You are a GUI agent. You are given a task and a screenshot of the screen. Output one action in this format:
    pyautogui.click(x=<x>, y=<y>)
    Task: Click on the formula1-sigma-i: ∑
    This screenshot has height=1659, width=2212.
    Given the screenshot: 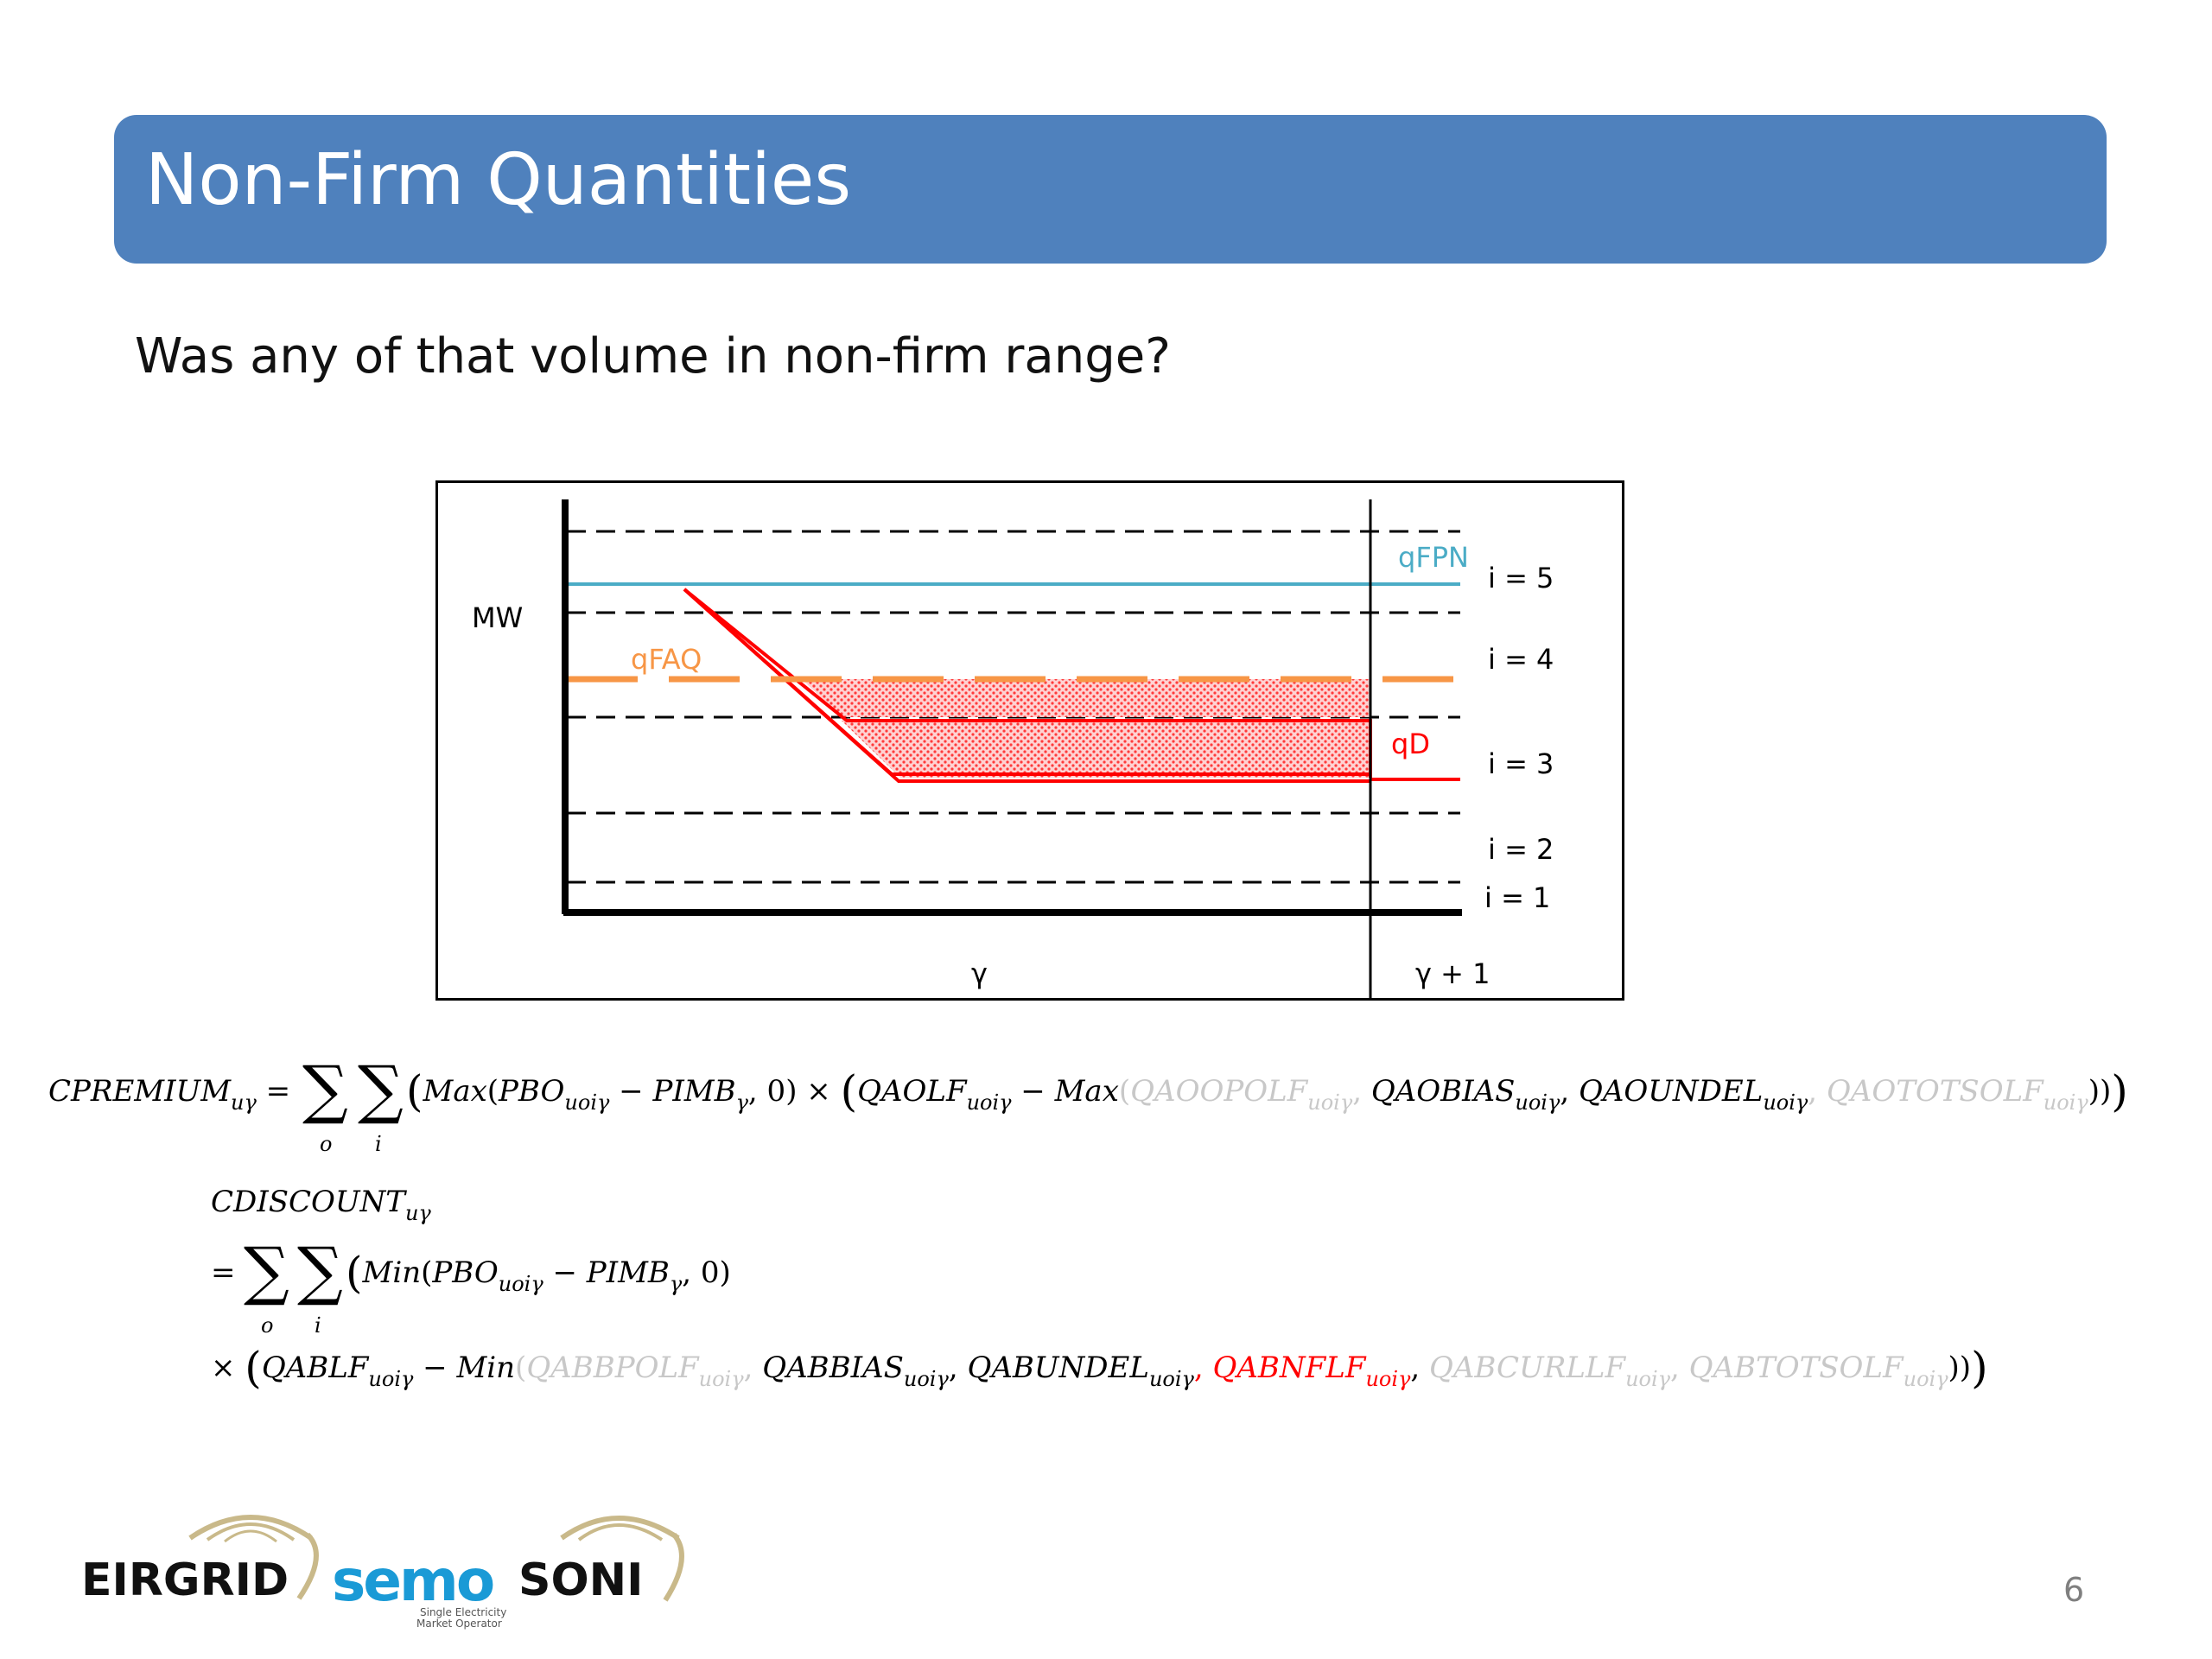 What is the action you would take?
    pyautogui.click(x=381, y=1090)
    